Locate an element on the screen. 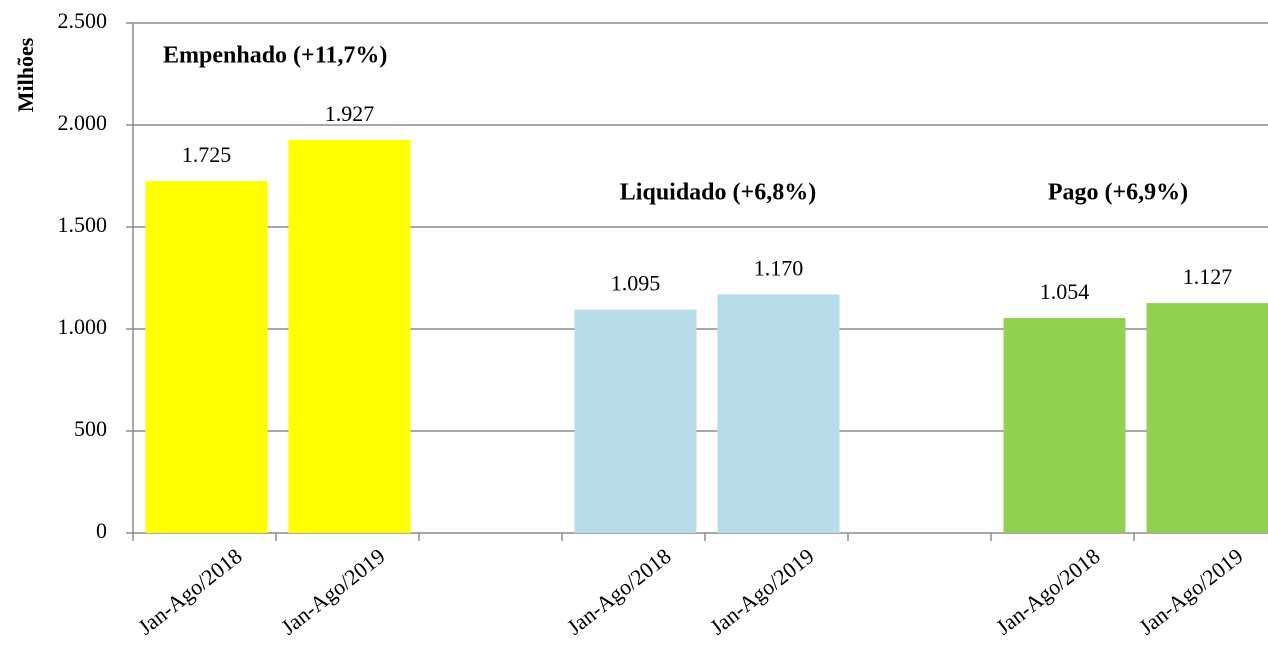 Image resolution: width=1268 pixels, height=661 pixels. data-label: 1.170 is located at coordinates (779, 267).